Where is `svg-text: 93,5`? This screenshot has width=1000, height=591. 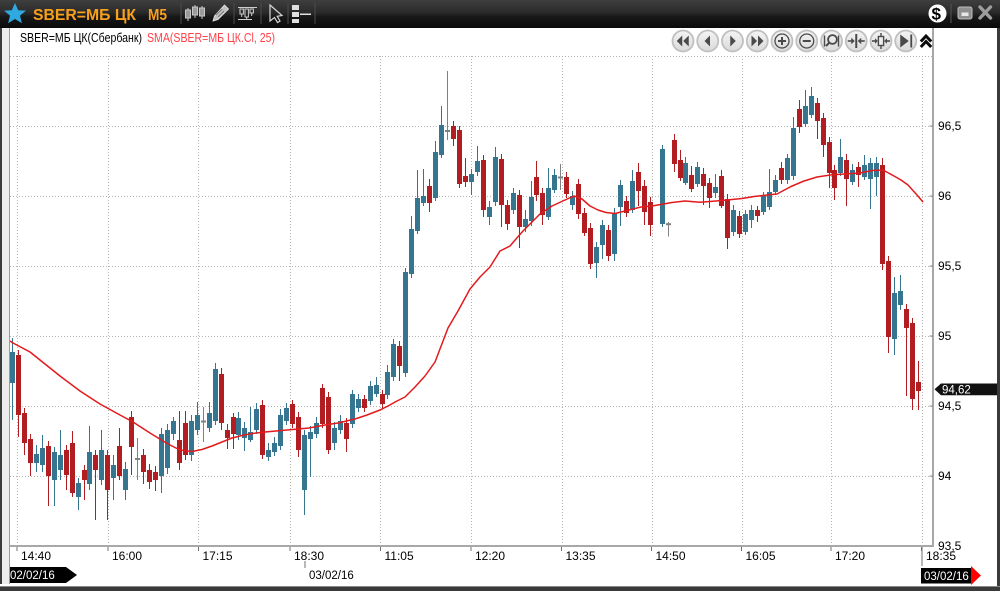 svg-text: 93,5 is located at coordinates (950, 546).